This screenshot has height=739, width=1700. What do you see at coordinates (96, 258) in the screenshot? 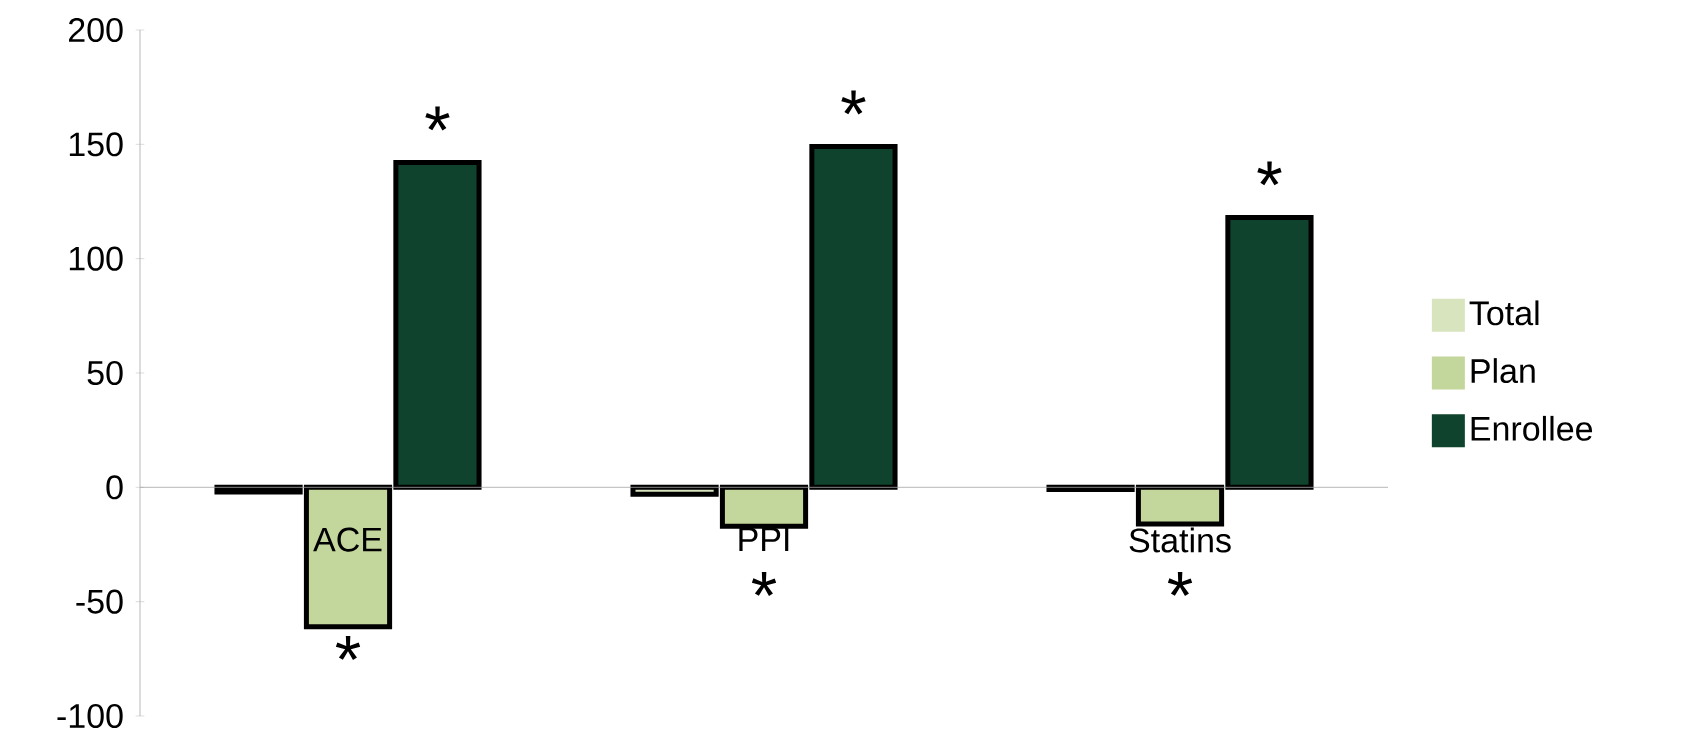
I see `y-tick-label: 100` at bounding box center [96, 258].